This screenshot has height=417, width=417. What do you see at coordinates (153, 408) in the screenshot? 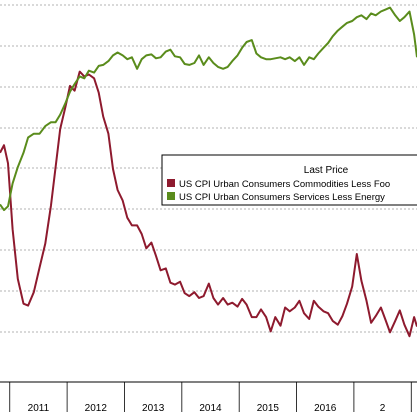
I see `x-tick-label: 2013` at bounding box center [153, 408].